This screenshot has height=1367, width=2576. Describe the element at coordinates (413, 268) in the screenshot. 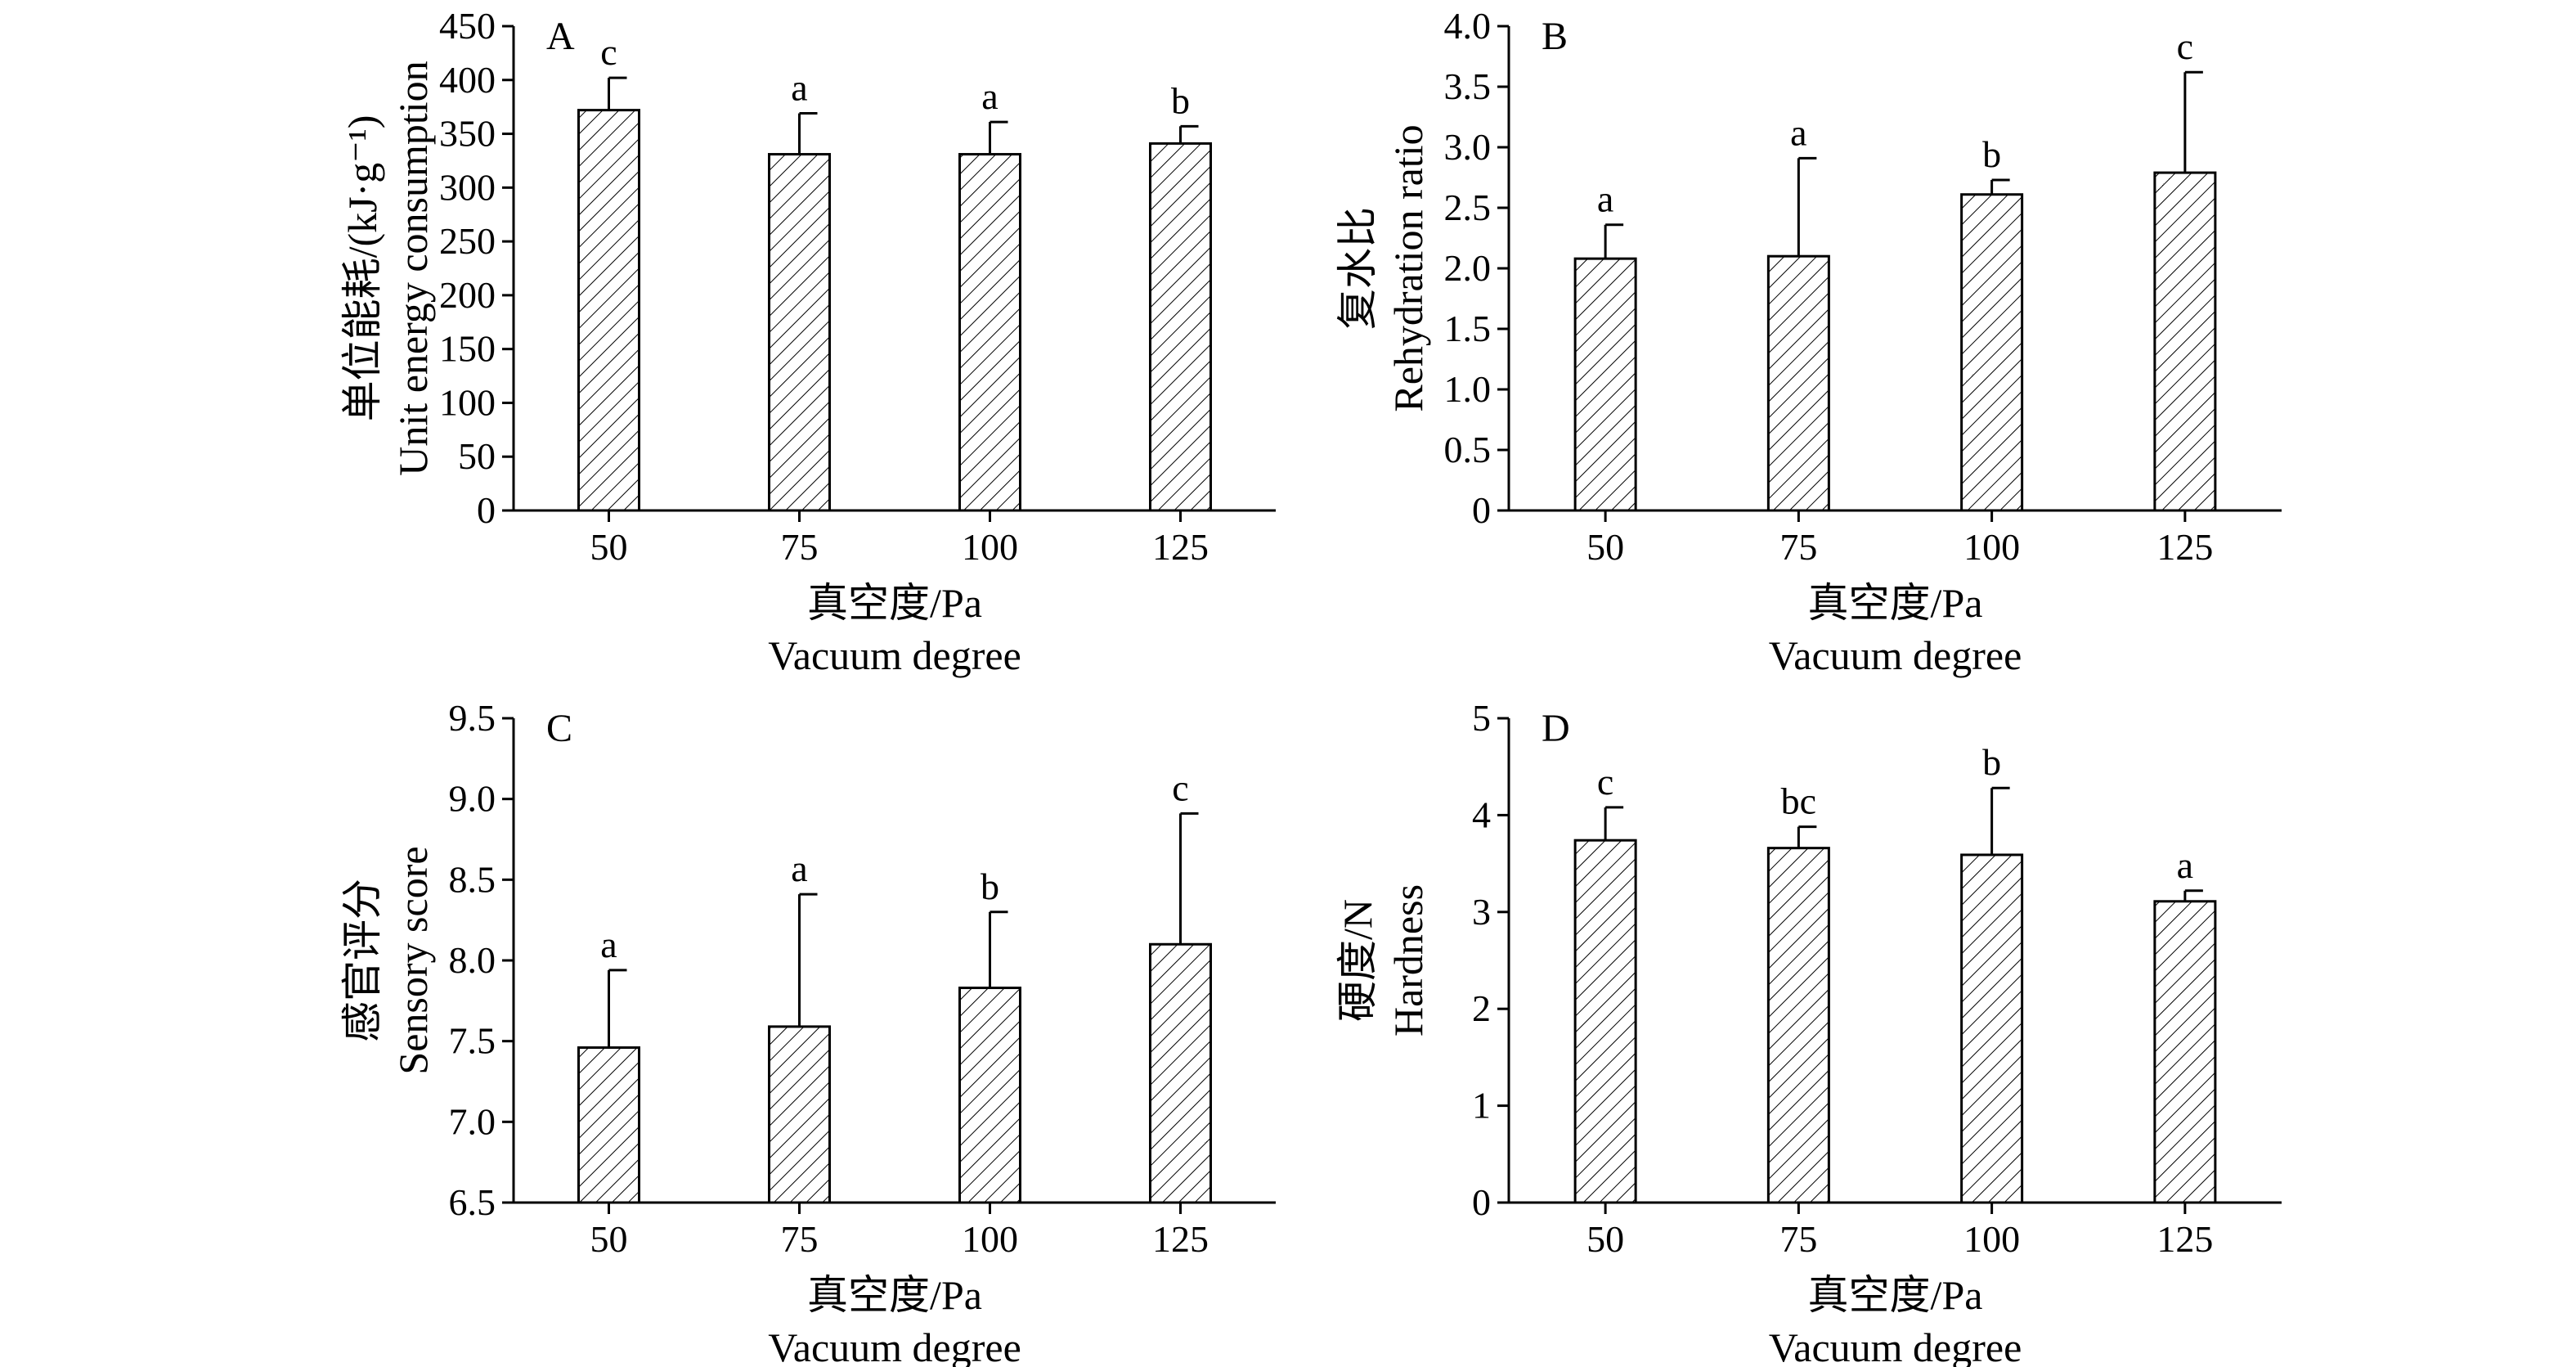

I see `y-axis-label: Unit energy consumption` at that location.